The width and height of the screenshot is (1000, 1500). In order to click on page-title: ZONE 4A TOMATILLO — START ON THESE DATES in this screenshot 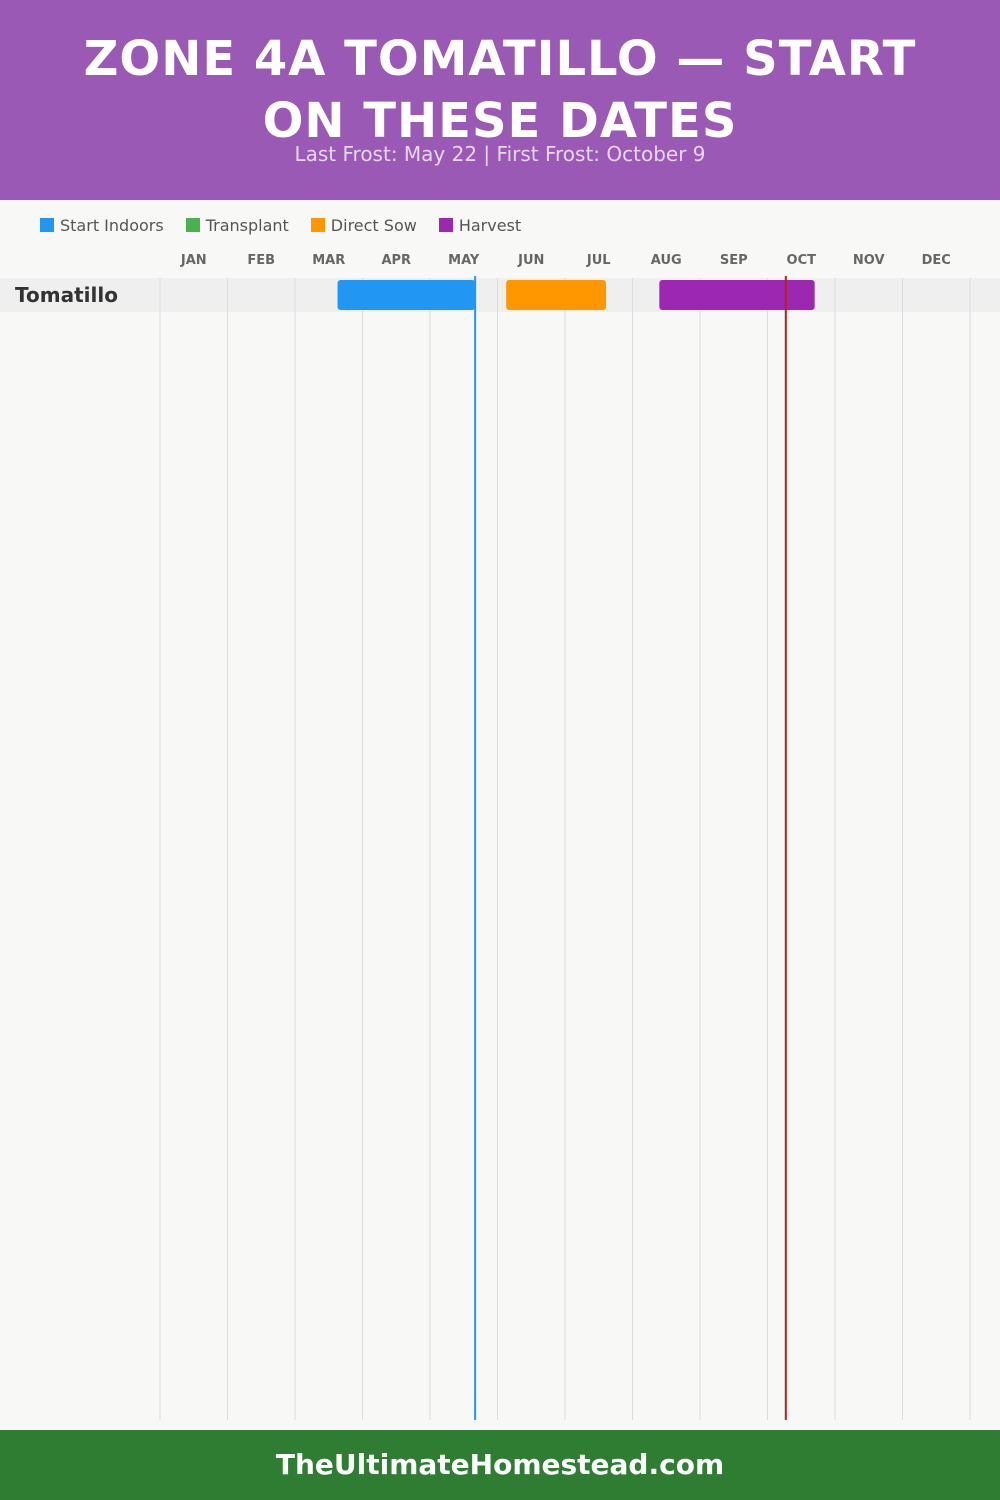, I will do `click(500, 90)`.